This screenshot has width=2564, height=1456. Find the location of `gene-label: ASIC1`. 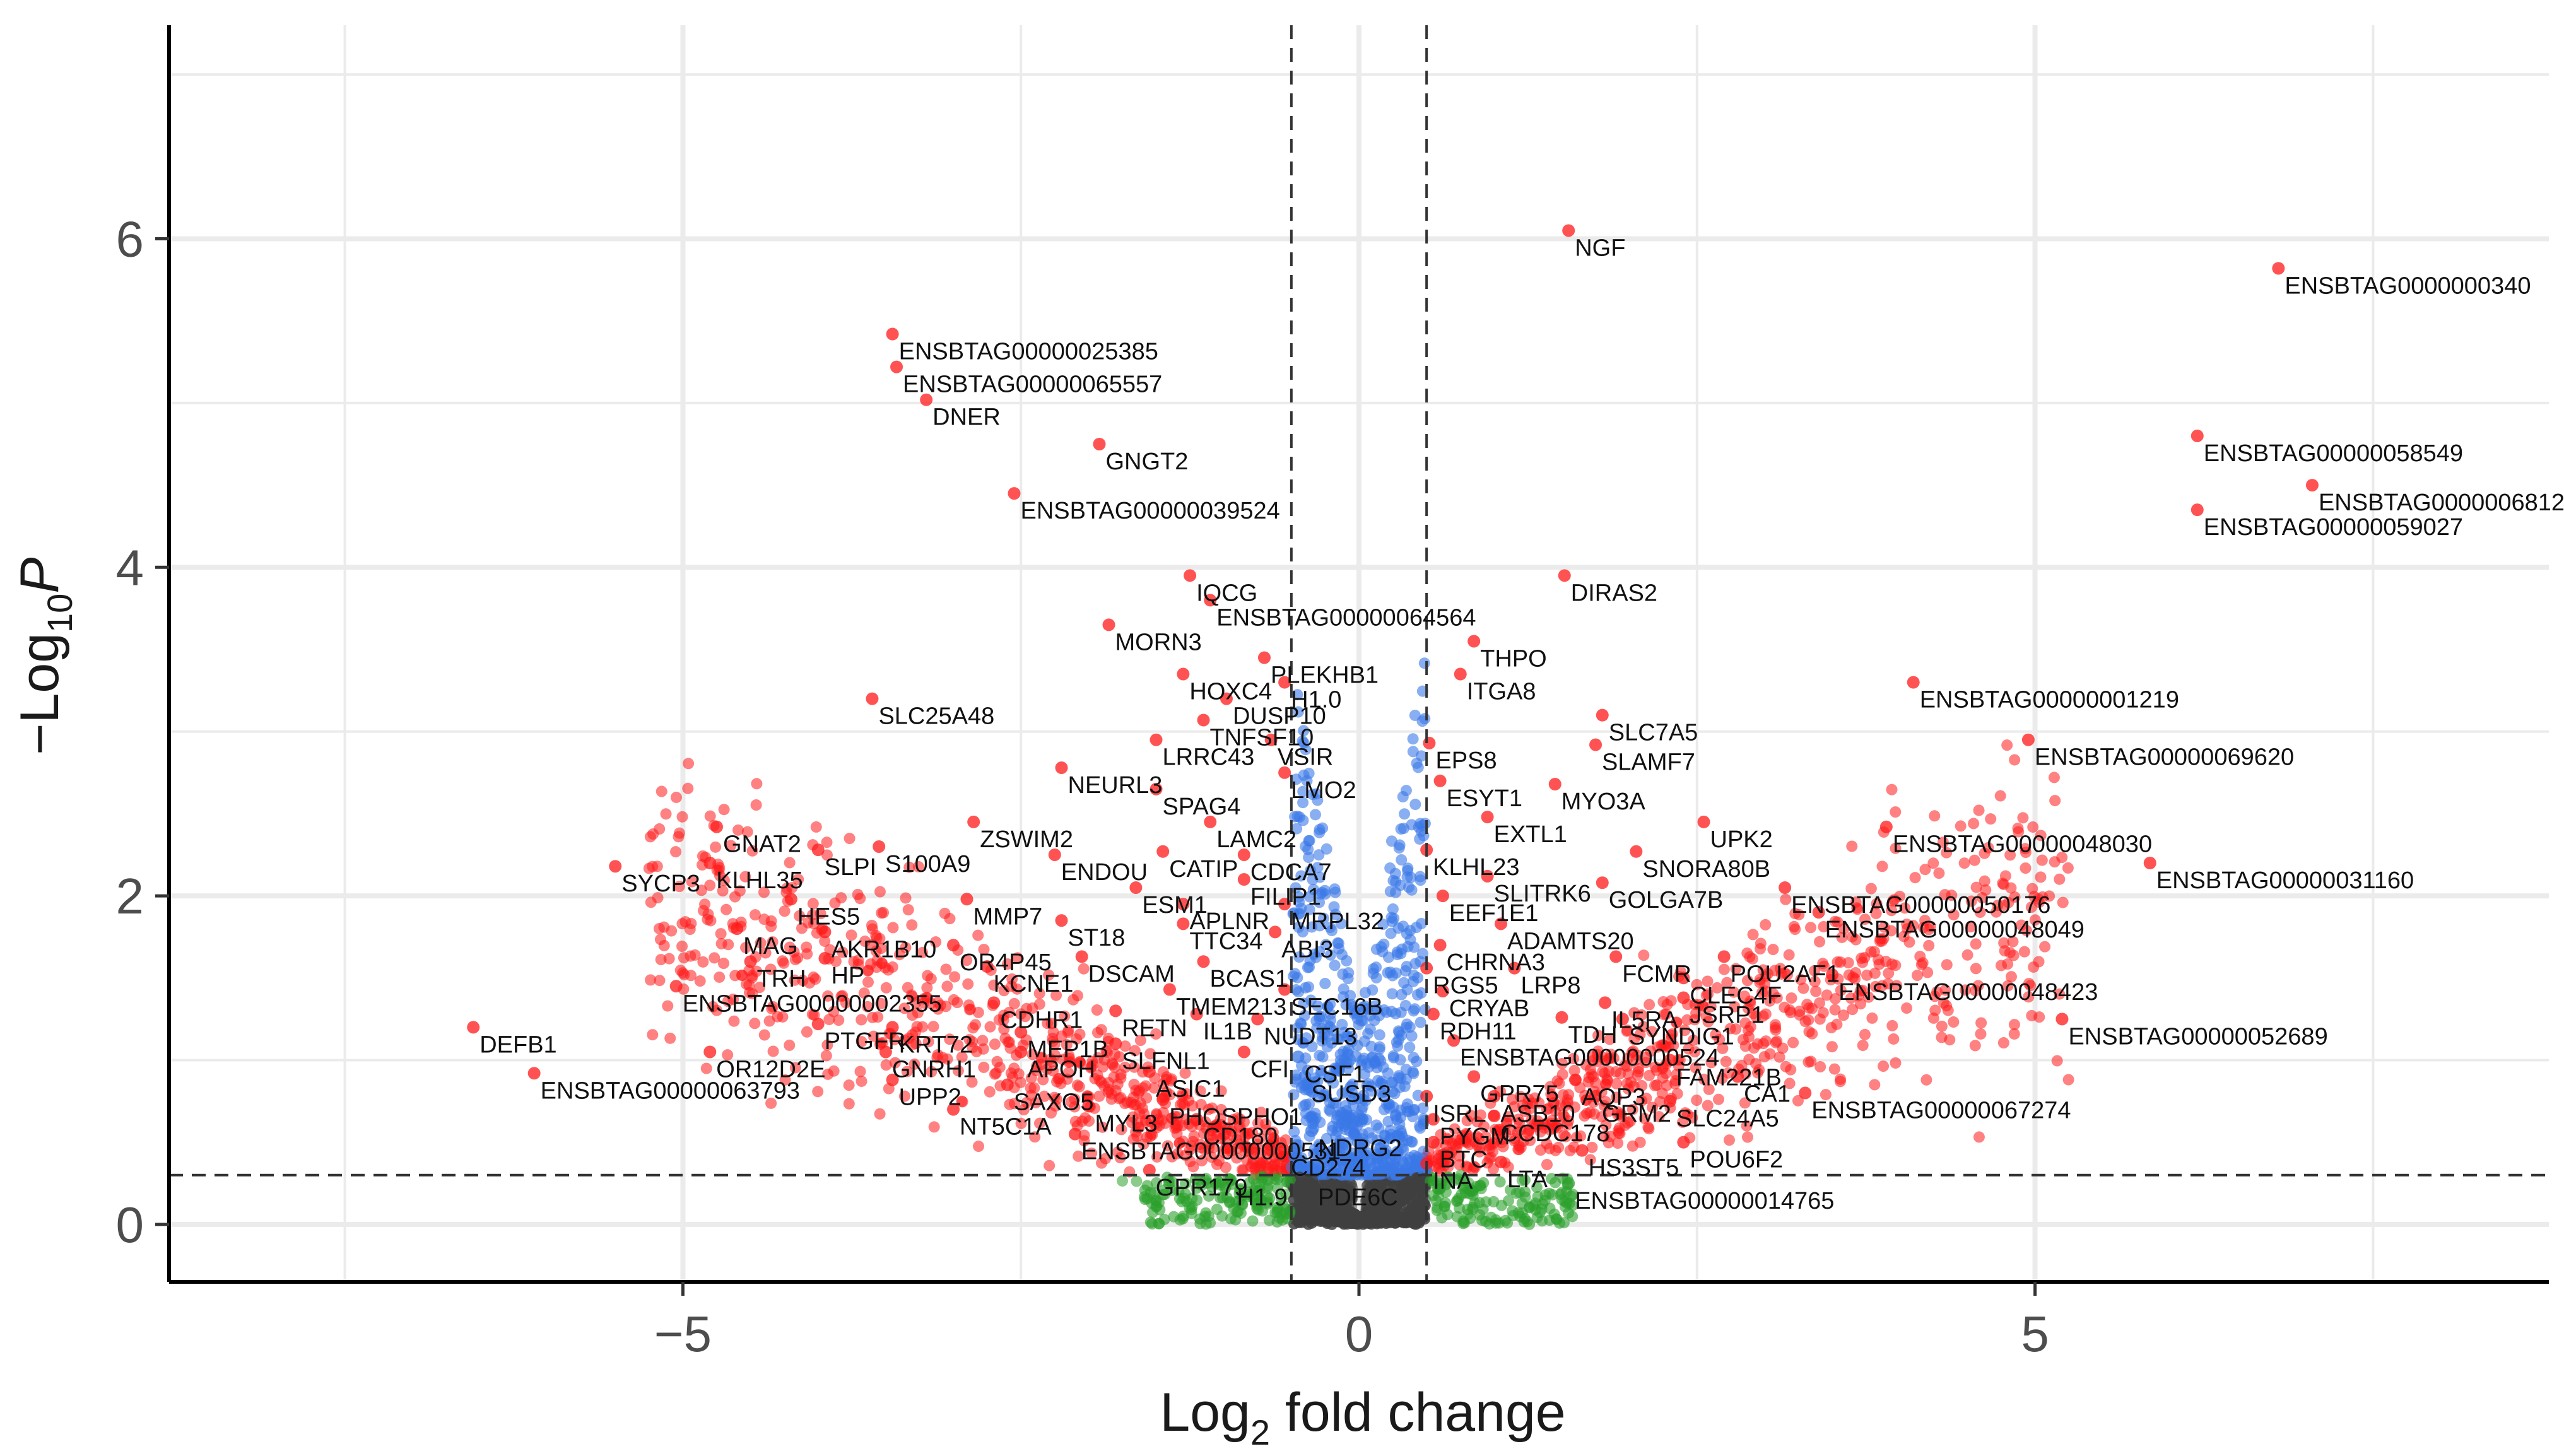

gene-label: ASIC1 is located at coordinates (1190, 1089).